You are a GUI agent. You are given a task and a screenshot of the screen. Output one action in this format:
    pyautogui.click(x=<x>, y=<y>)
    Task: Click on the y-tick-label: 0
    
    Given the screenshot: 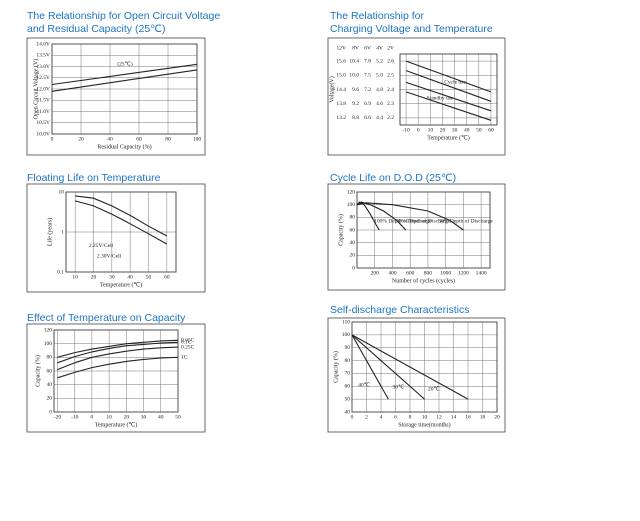 What is the action you would take?
    pyautogui.click(x=353, y=268)
    